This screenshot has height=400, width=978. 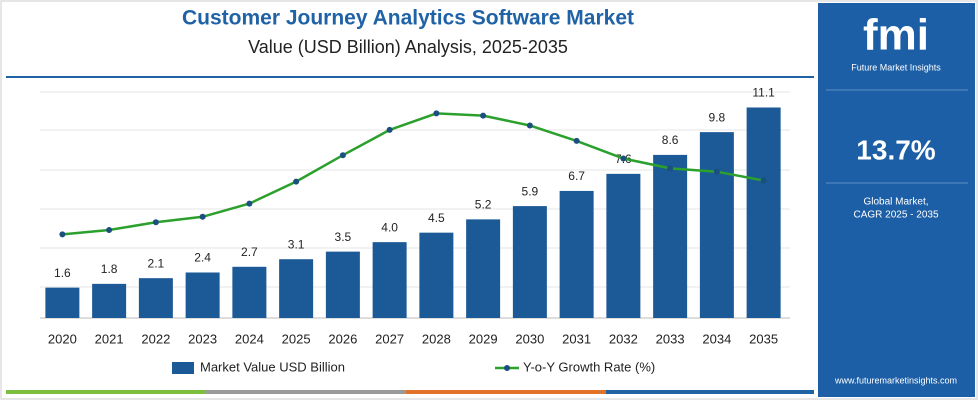 I want to click on x-tick-label: 2027, so click(x=389, y=338).